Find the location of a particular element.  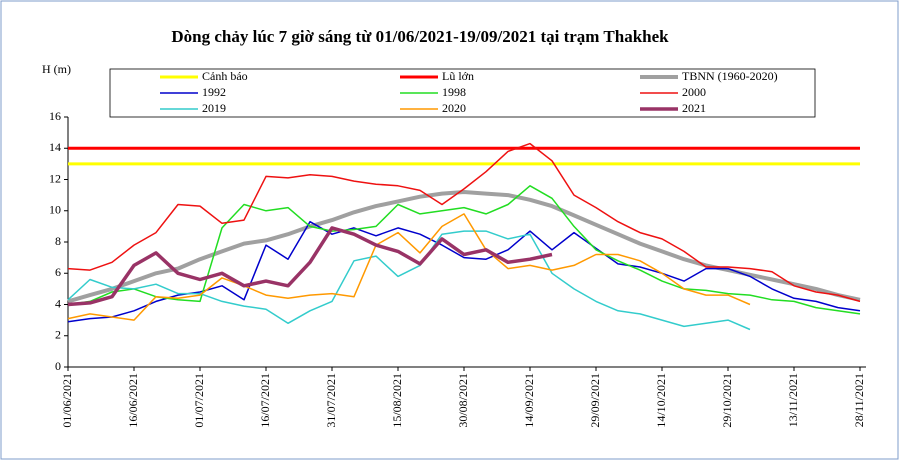

legend-label: 1992 is located at coordinates (214, 92).